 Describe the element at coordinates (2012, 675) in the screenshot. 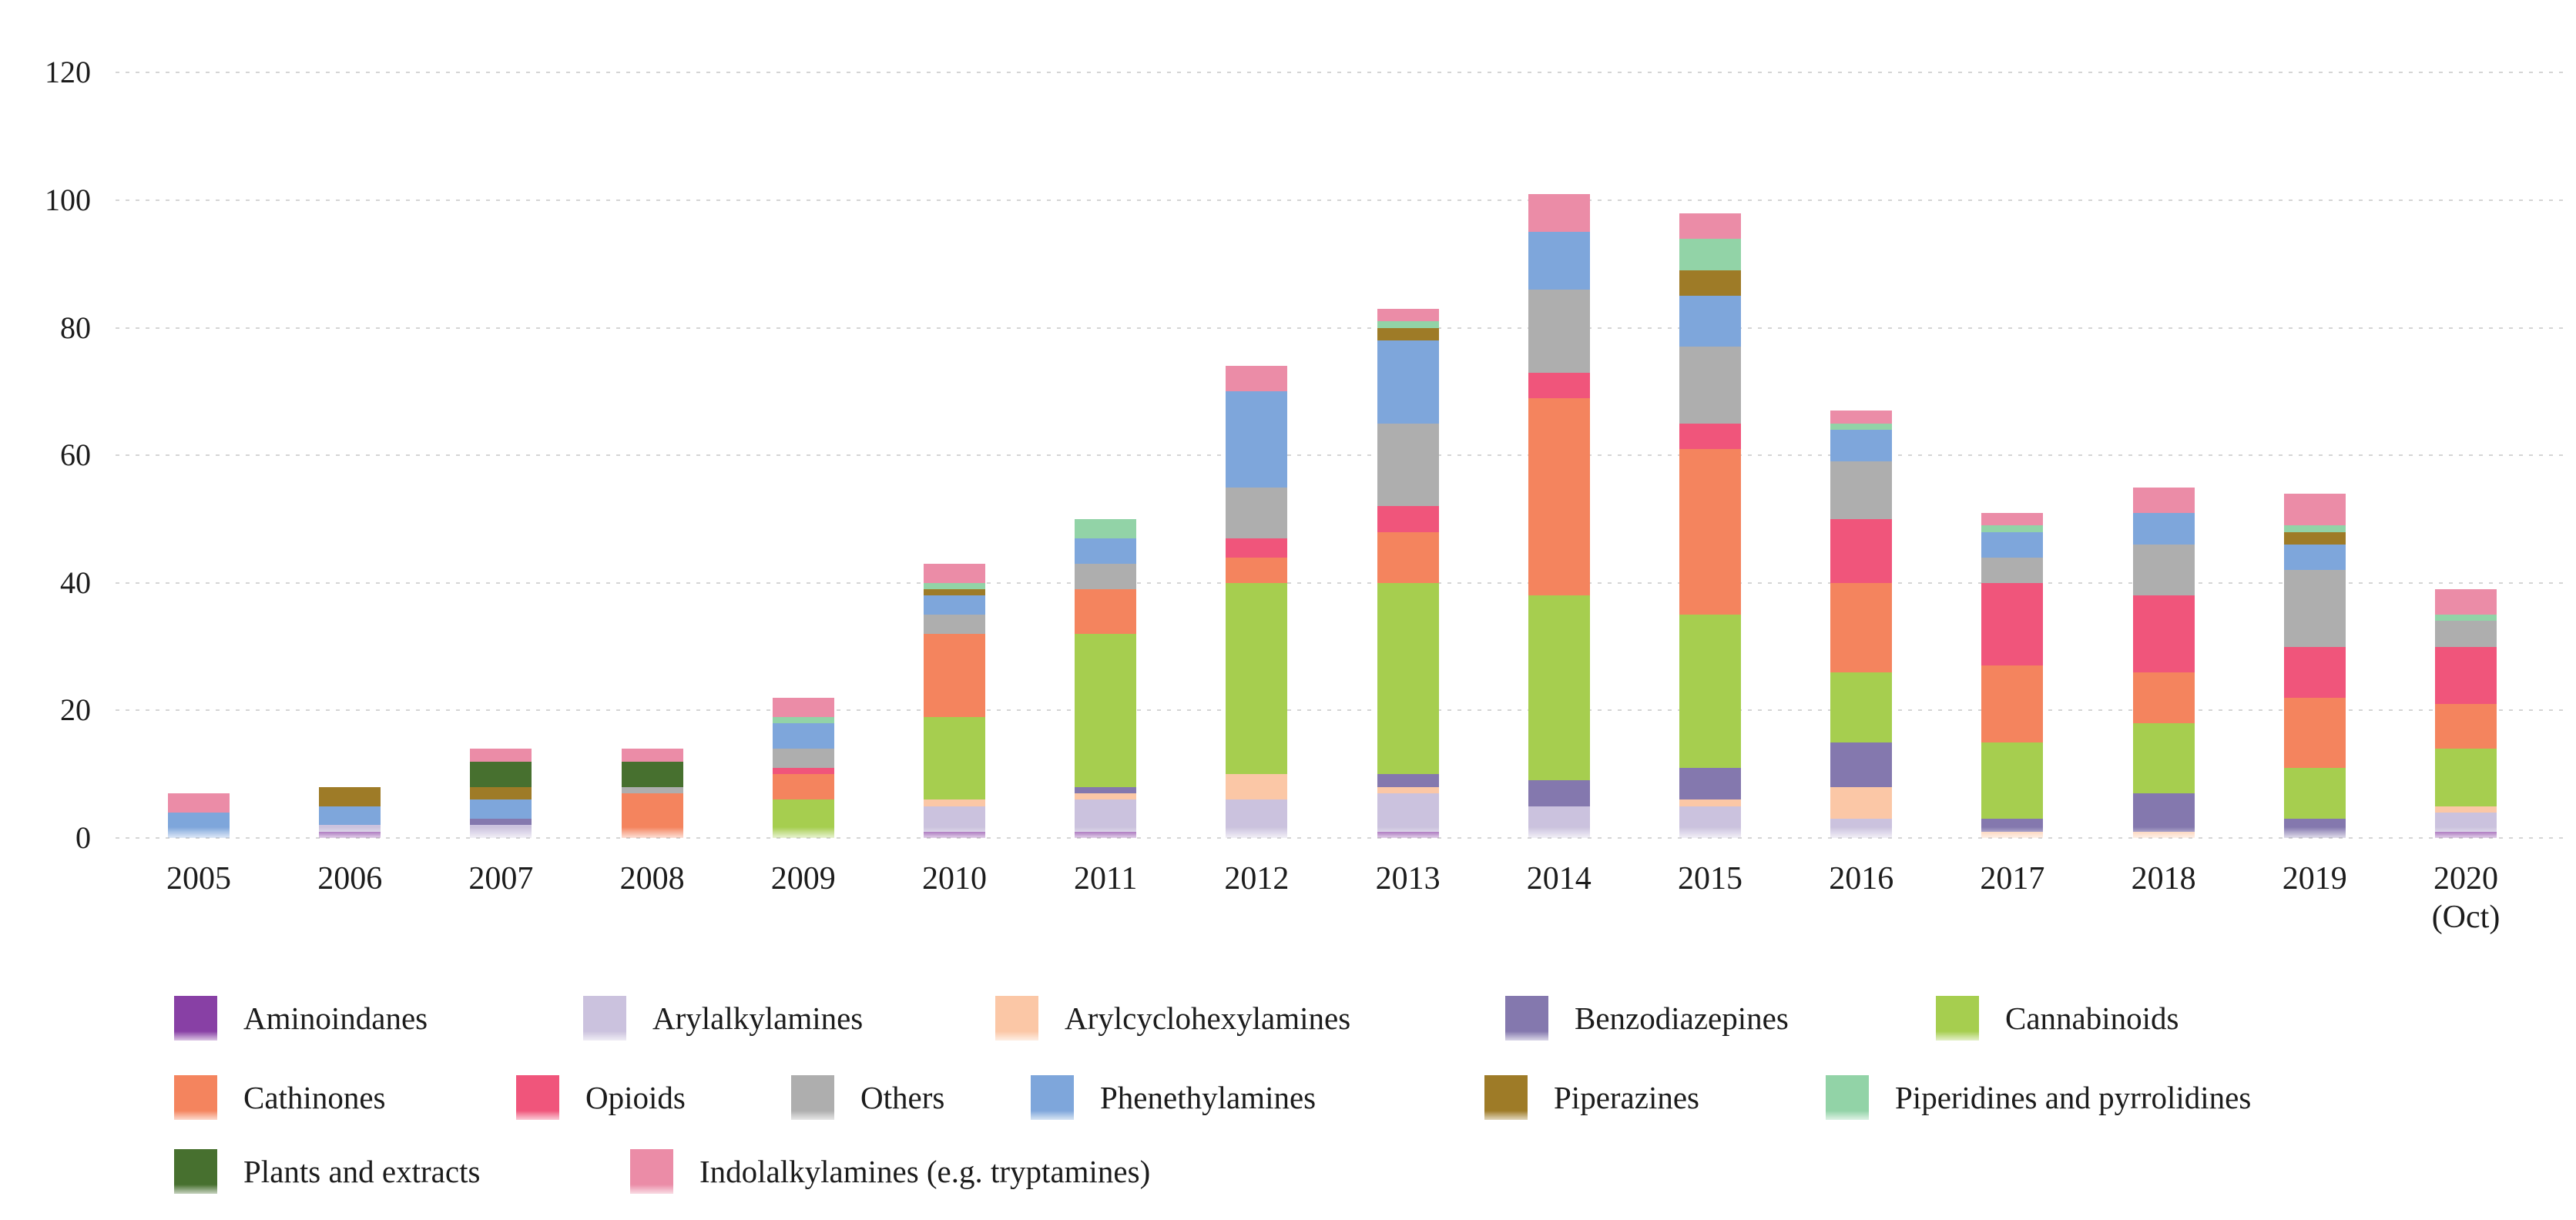

I see `bar-group-2017` at that location.